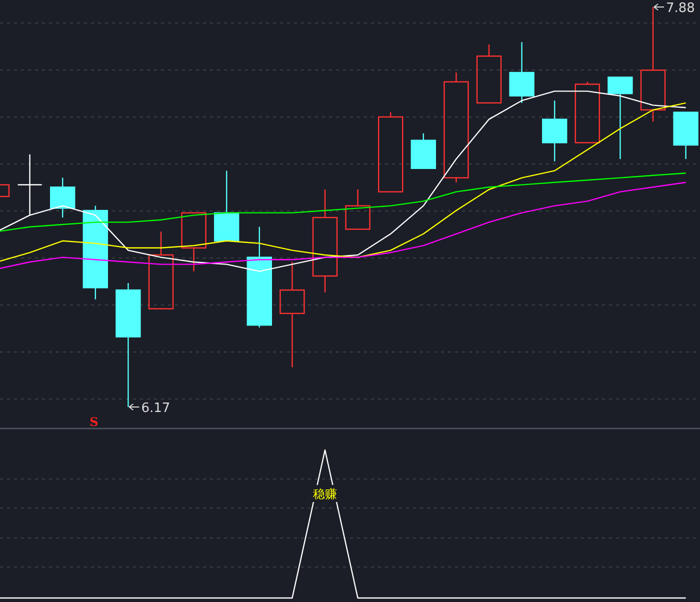  Describe the element at coordinates (325, 494) in the screenshot. I see `annotation: 稳赚` at that location.